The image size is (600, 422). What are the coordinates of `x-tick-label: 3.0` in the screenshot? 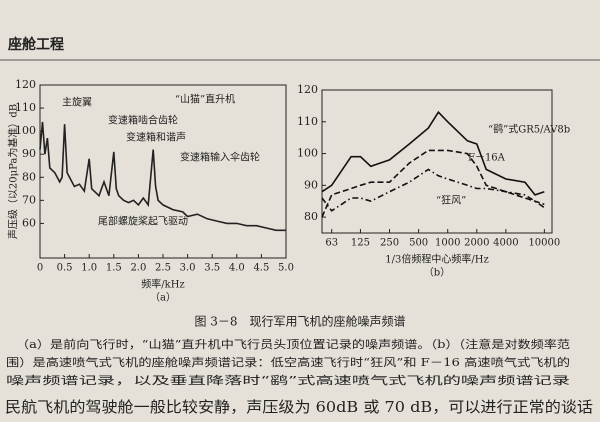 It's located at (188, 268).